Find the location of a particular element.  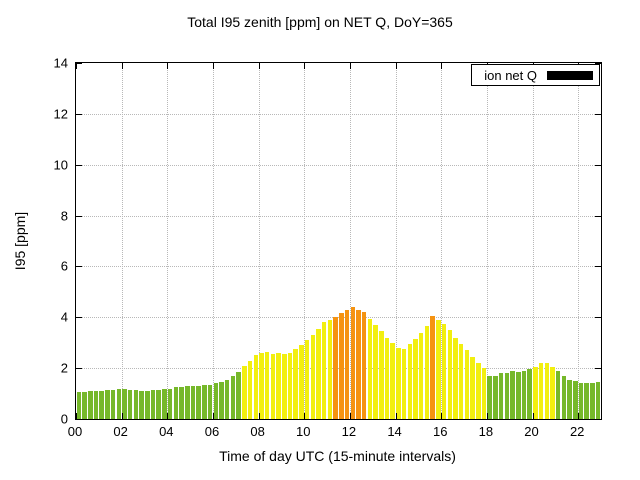

x-tick-label: 18 is located at coordinates (486, 431).